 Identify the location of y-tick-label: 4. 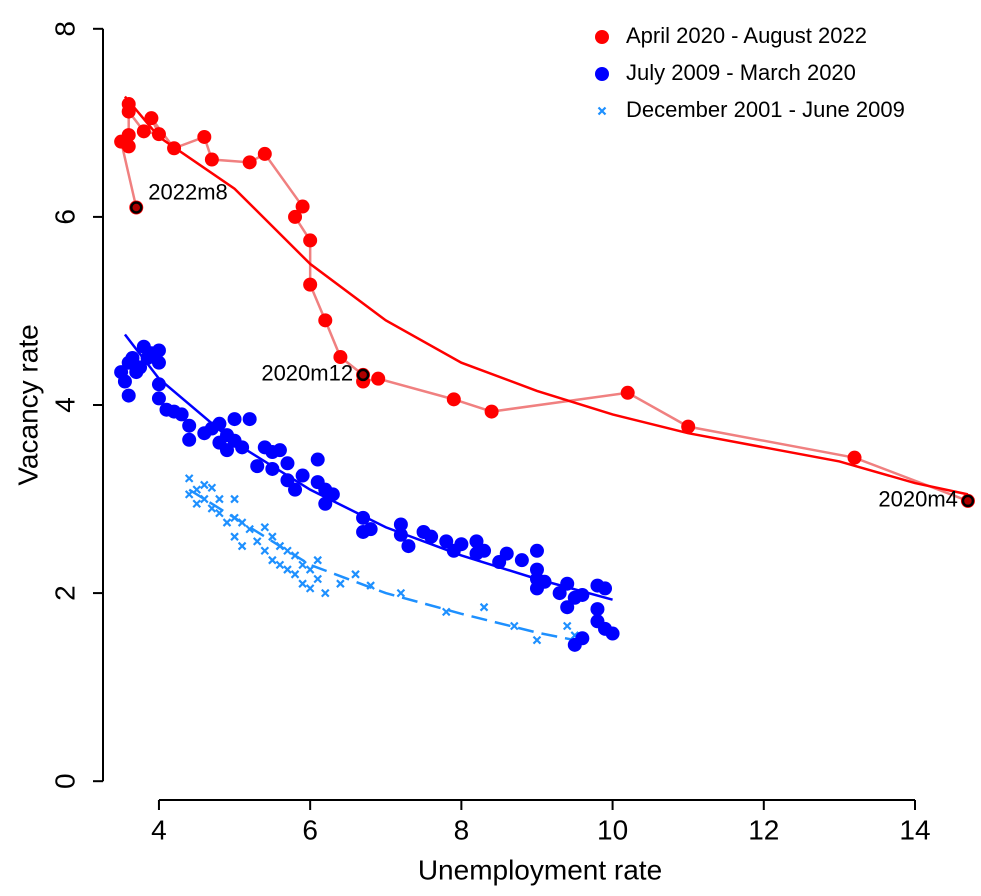
(64, 405).